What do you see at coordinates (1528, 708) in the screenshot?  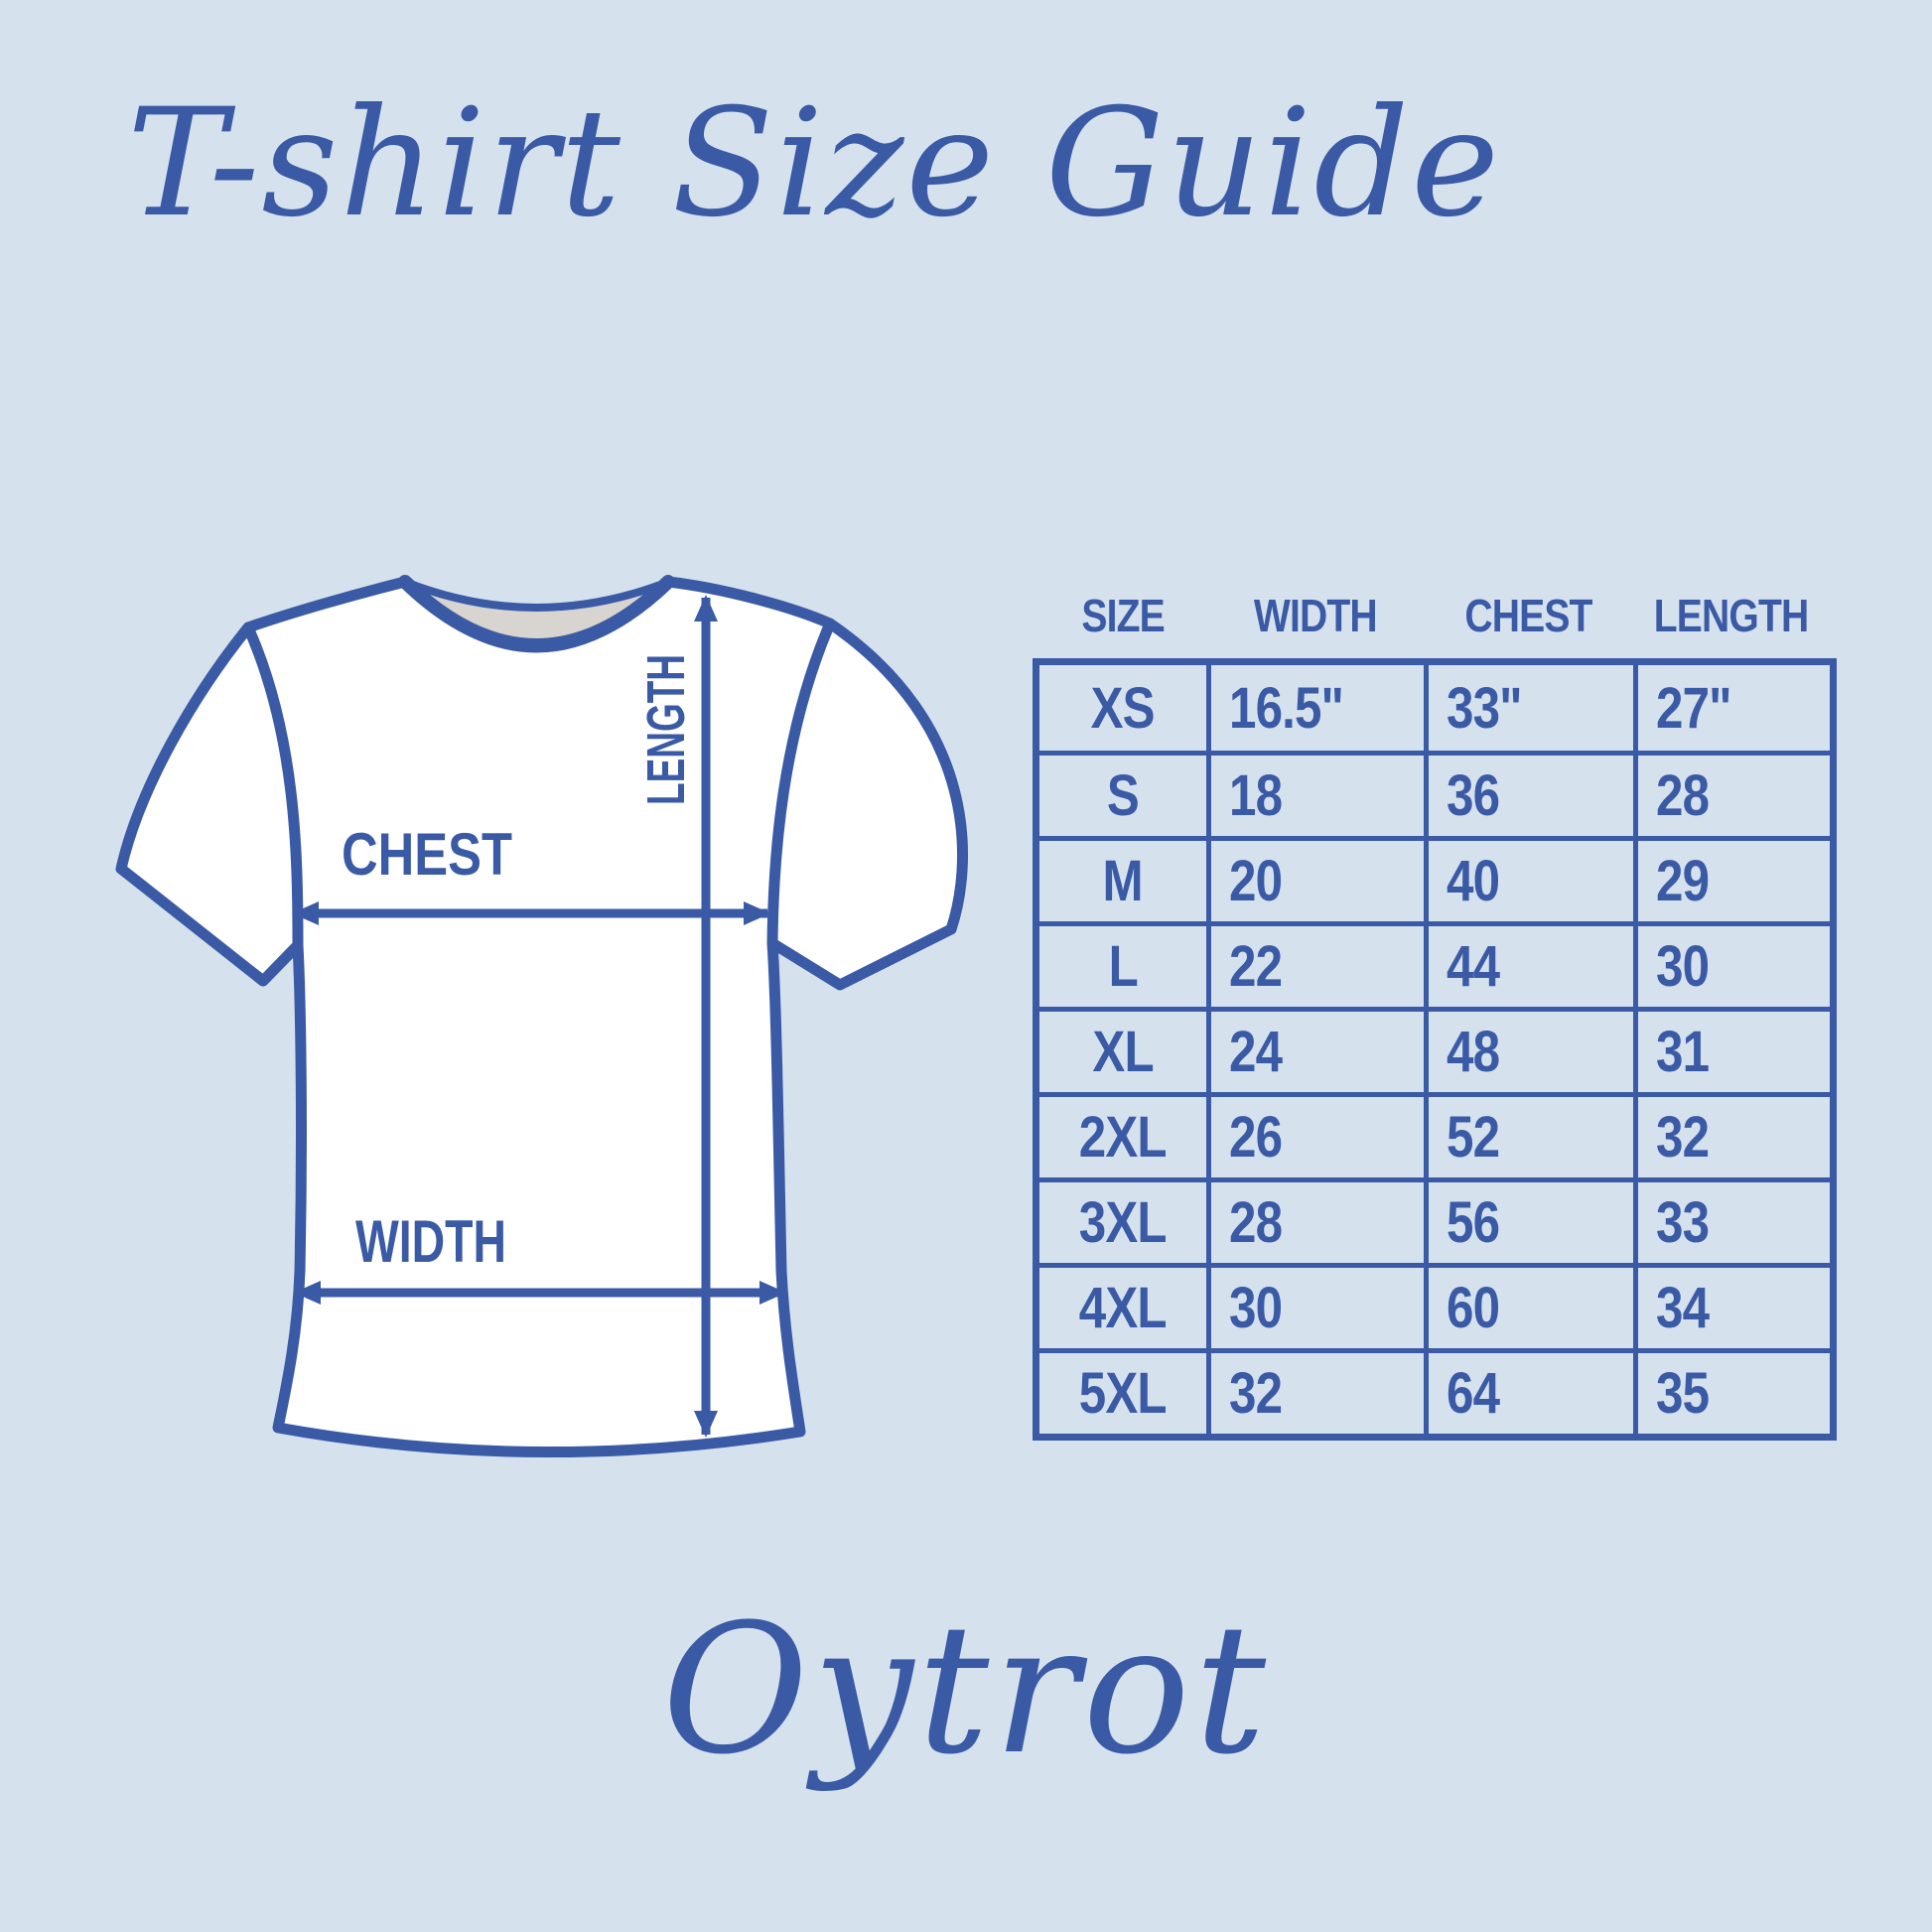 I see `measurement-cell: 33"` at bounding box center [1528, 708].